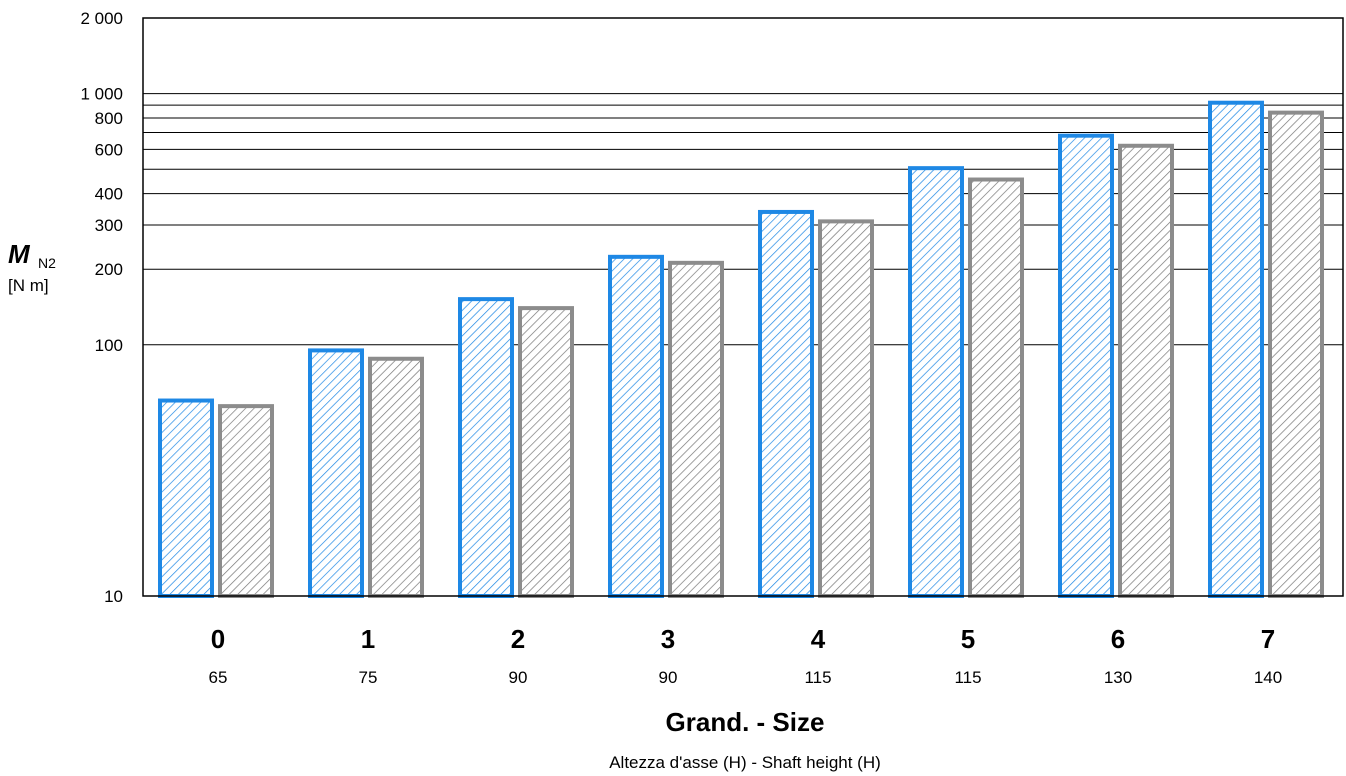  I want to click on y-tick-label: 300, so click(109, 225).